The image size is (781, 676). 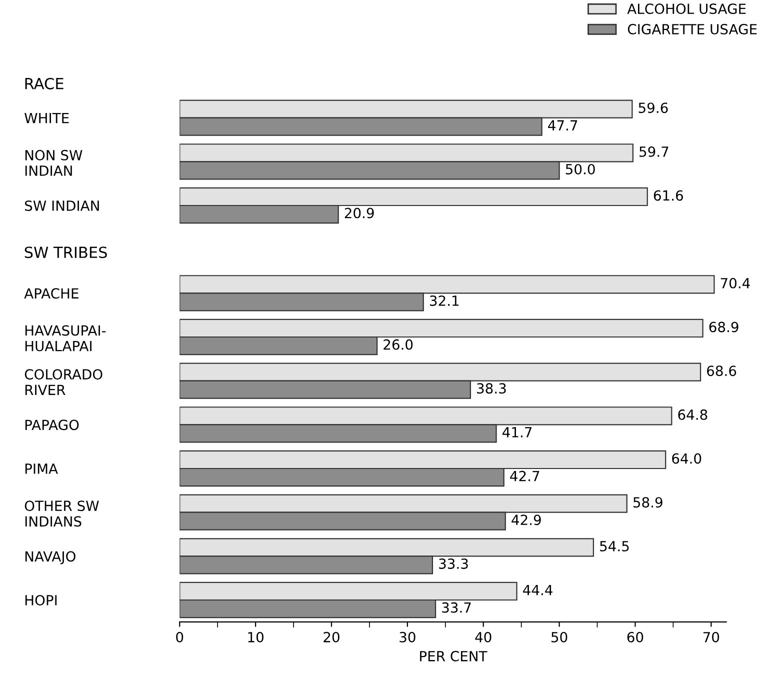 What do you see at coordinates (51, 293) in the screenshot?
I see `y-tick-label: APACHE` at bounding box center [51, 293].